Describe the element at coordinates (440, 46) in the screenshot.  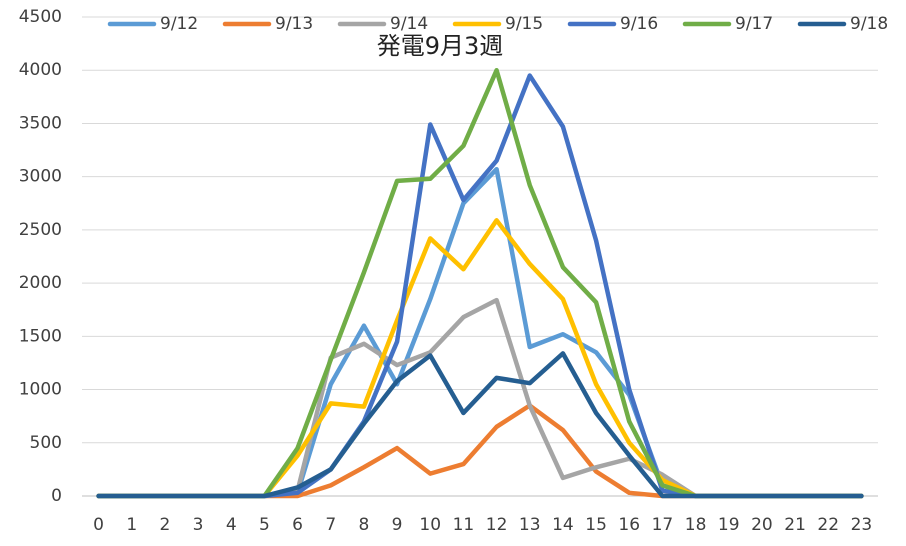
I see `chart-title: 発電9月3週` at that location.